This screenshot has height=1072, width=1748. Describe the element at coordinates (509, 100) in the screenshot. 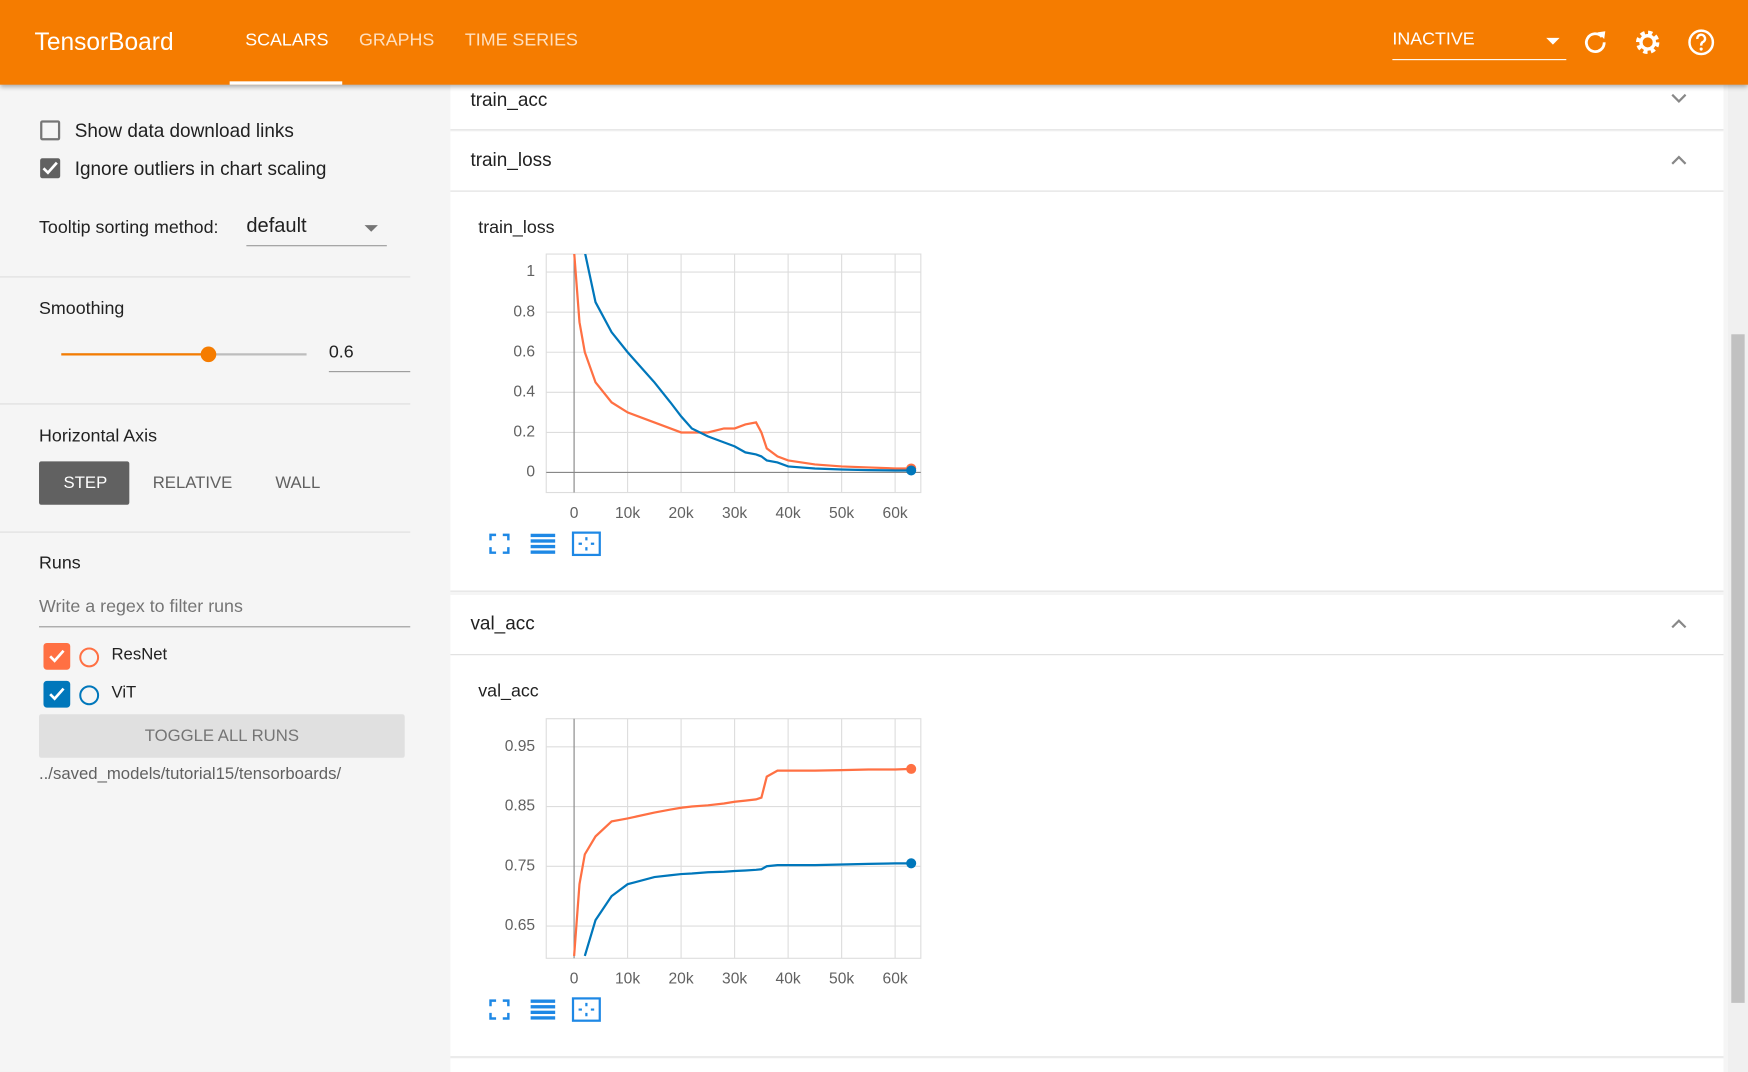

I see `panel-title: train_acc` at that location.